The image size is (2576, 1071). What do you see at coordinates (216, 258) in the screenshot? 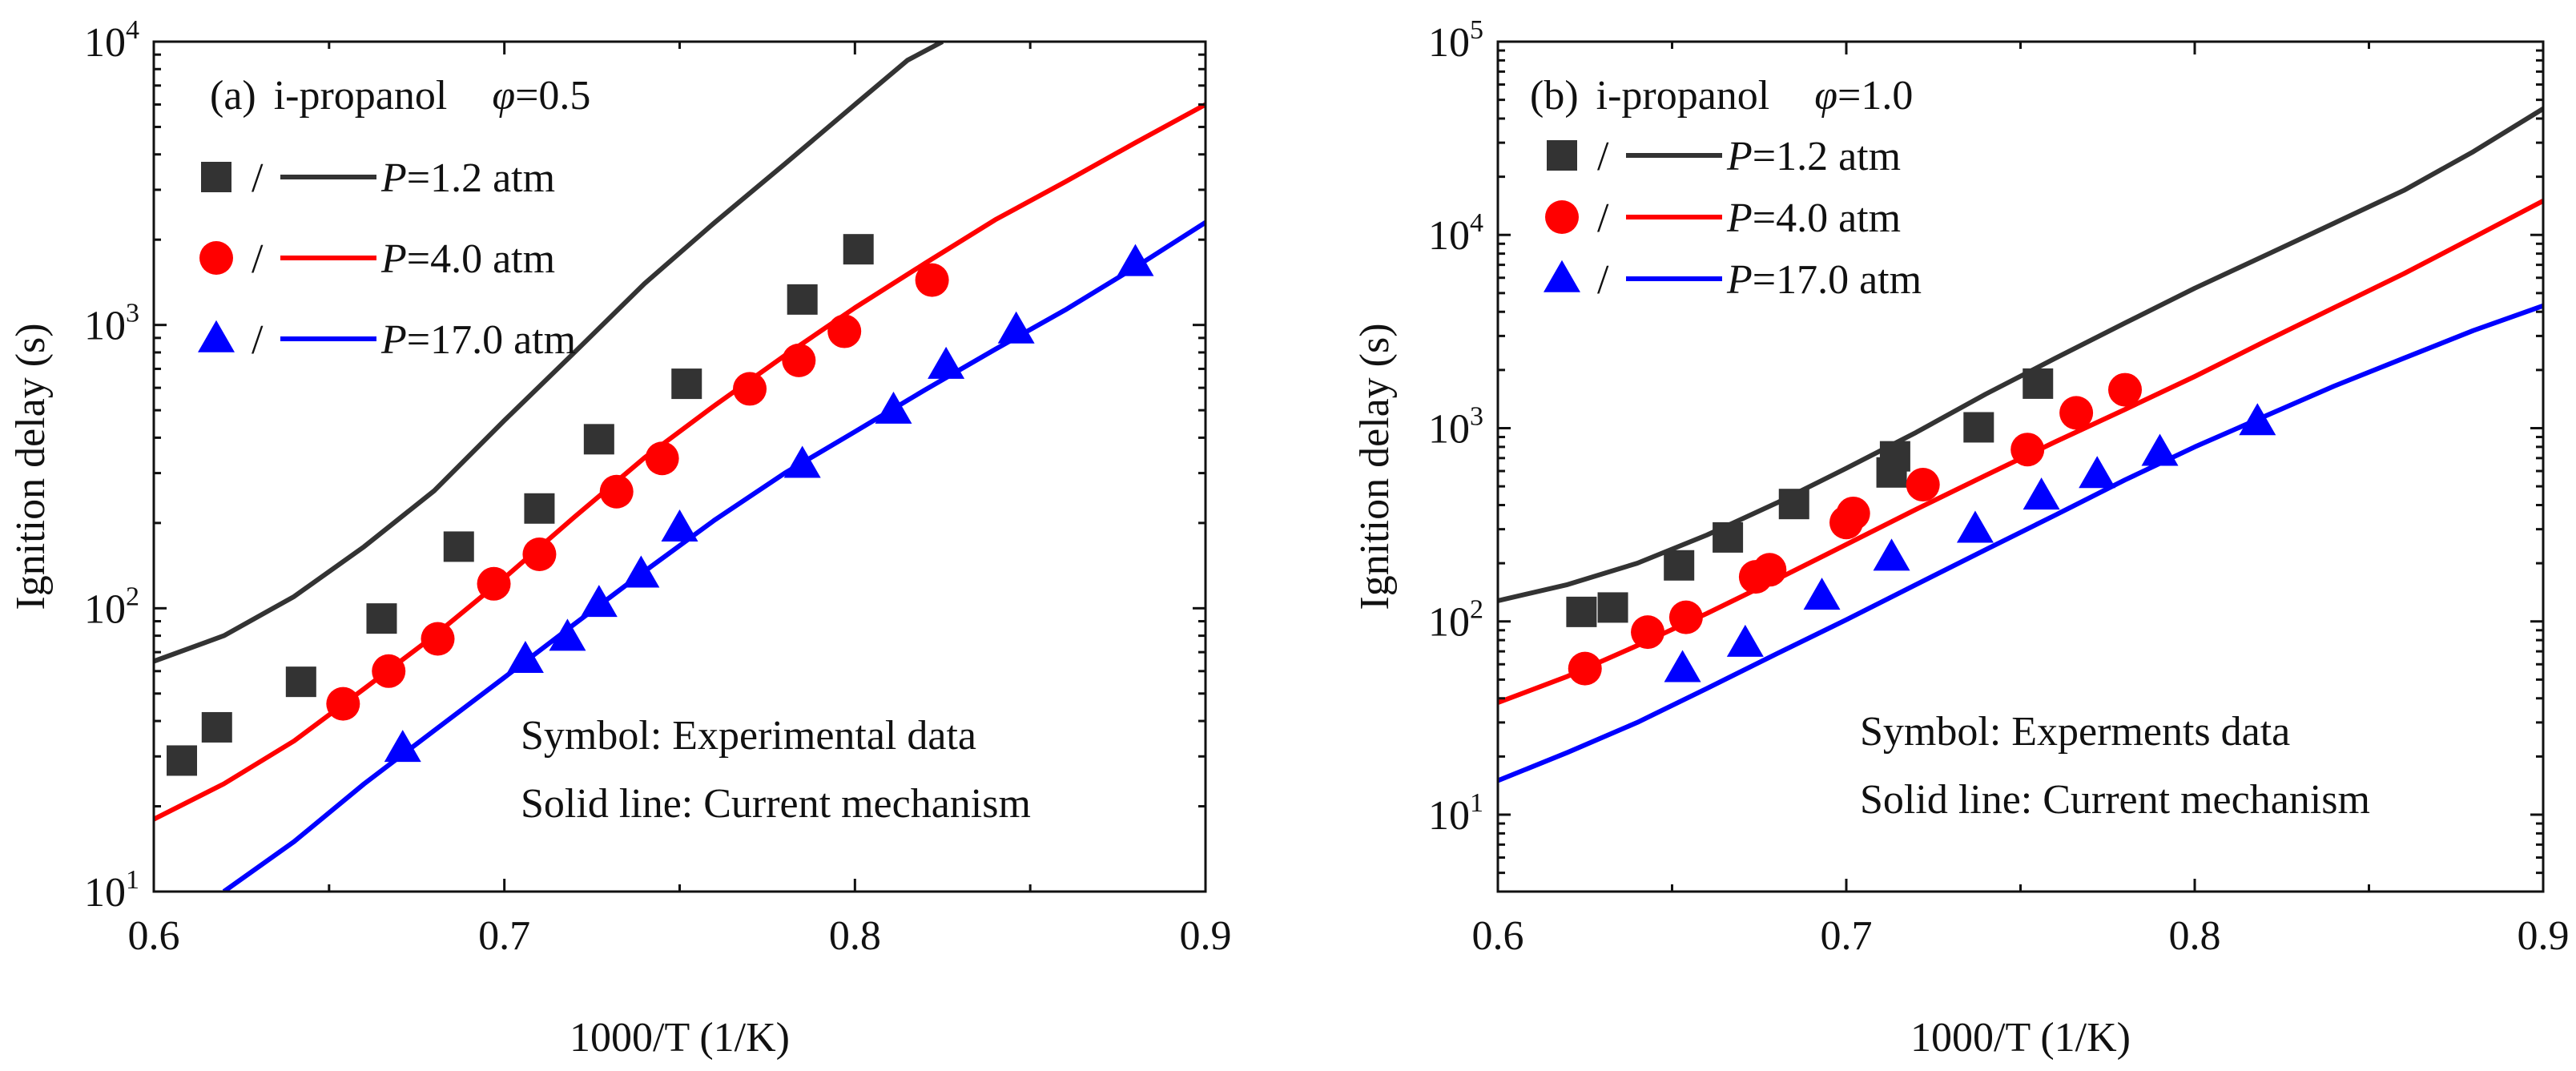
I see `panel-a-legend-1-marker` at bounding box center [216, 258].